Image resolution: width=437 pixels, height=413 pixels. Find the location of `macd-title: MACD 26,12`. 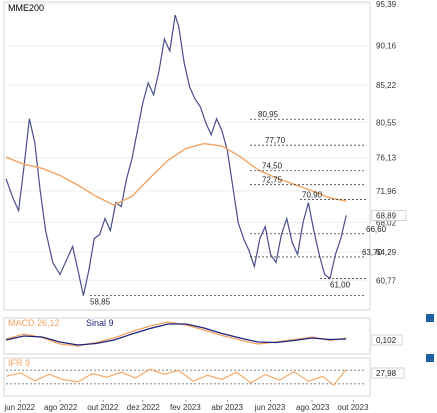

macd-title: MACD 26,12 is located at coordinates (34, 323).